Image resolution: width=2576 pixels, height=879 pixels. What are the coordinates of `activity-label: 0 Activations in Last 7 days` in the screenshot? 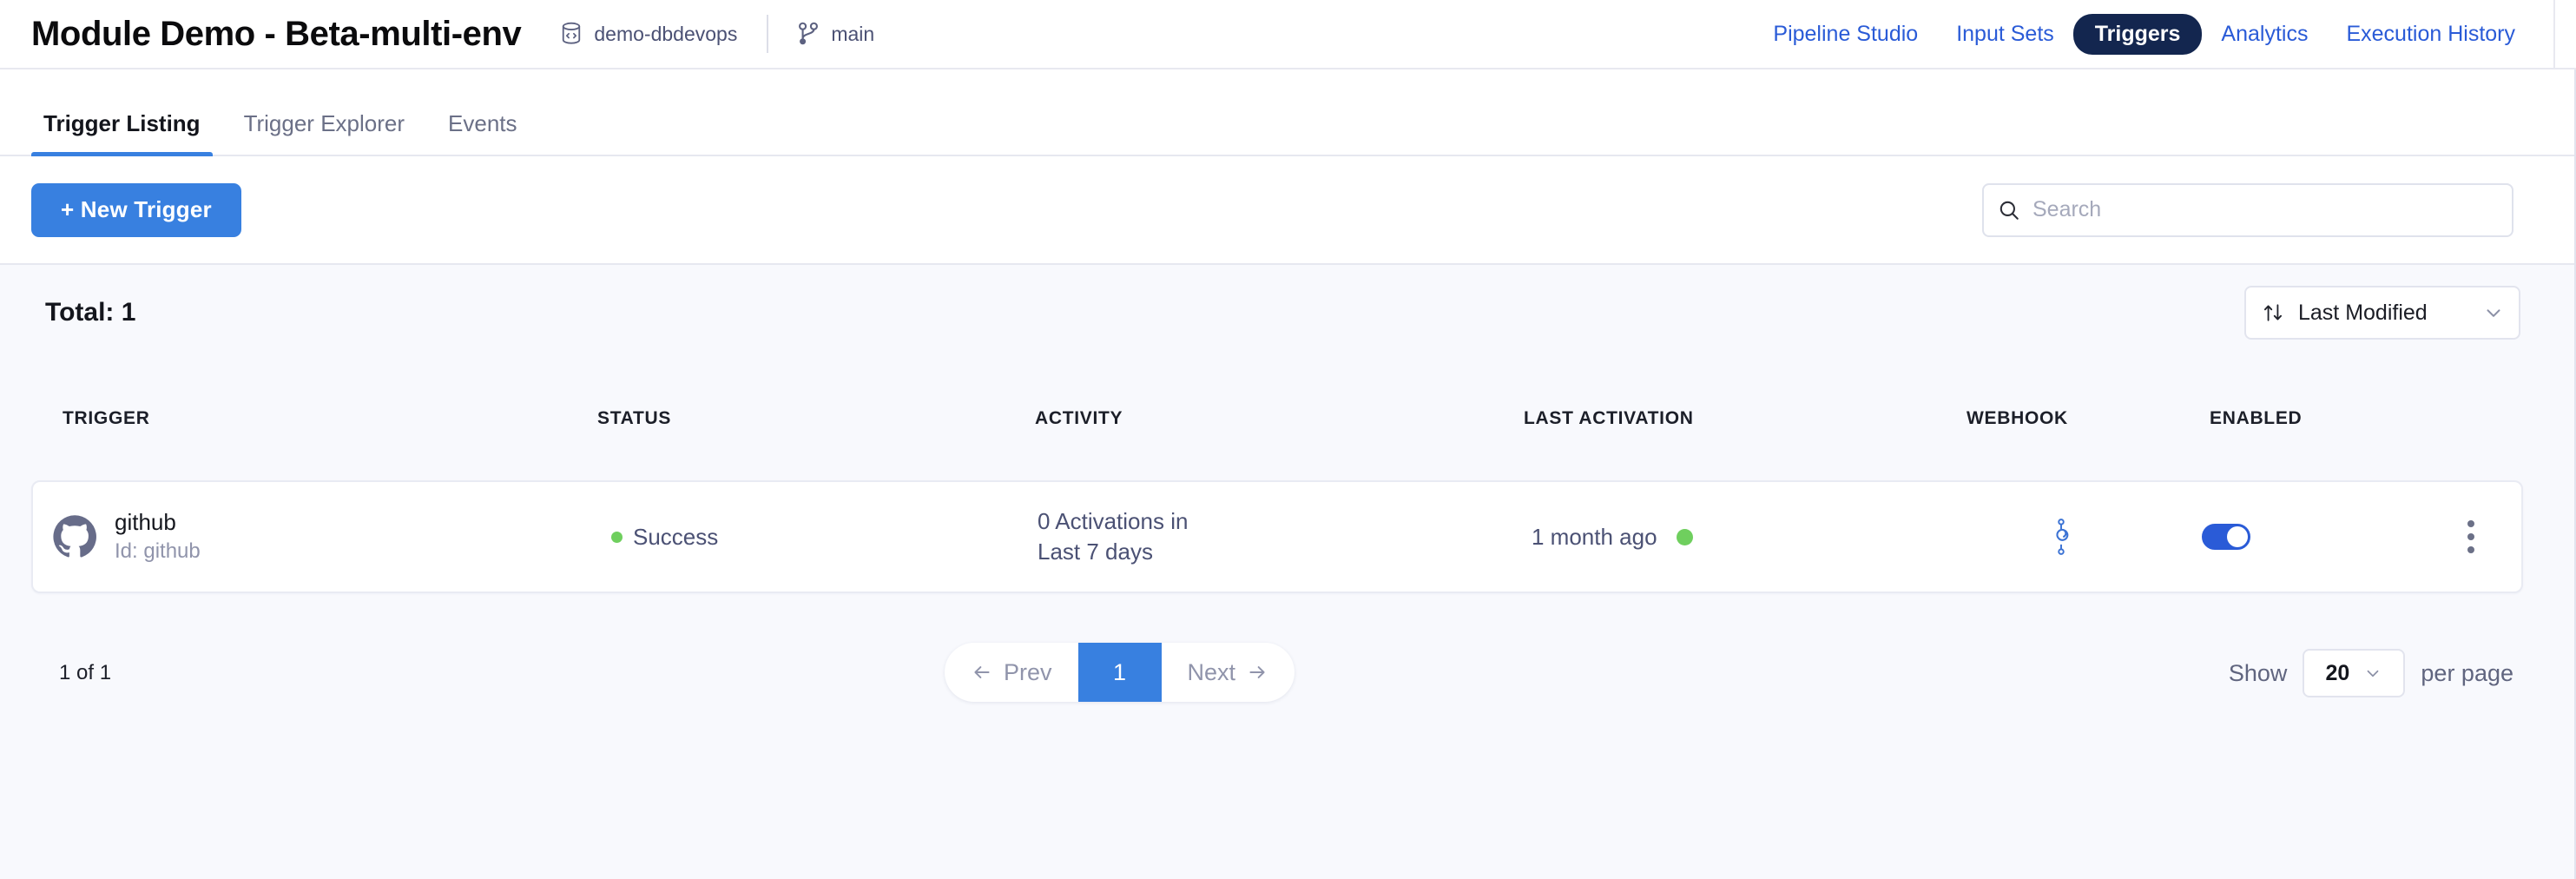 It's located at (1113, 536).